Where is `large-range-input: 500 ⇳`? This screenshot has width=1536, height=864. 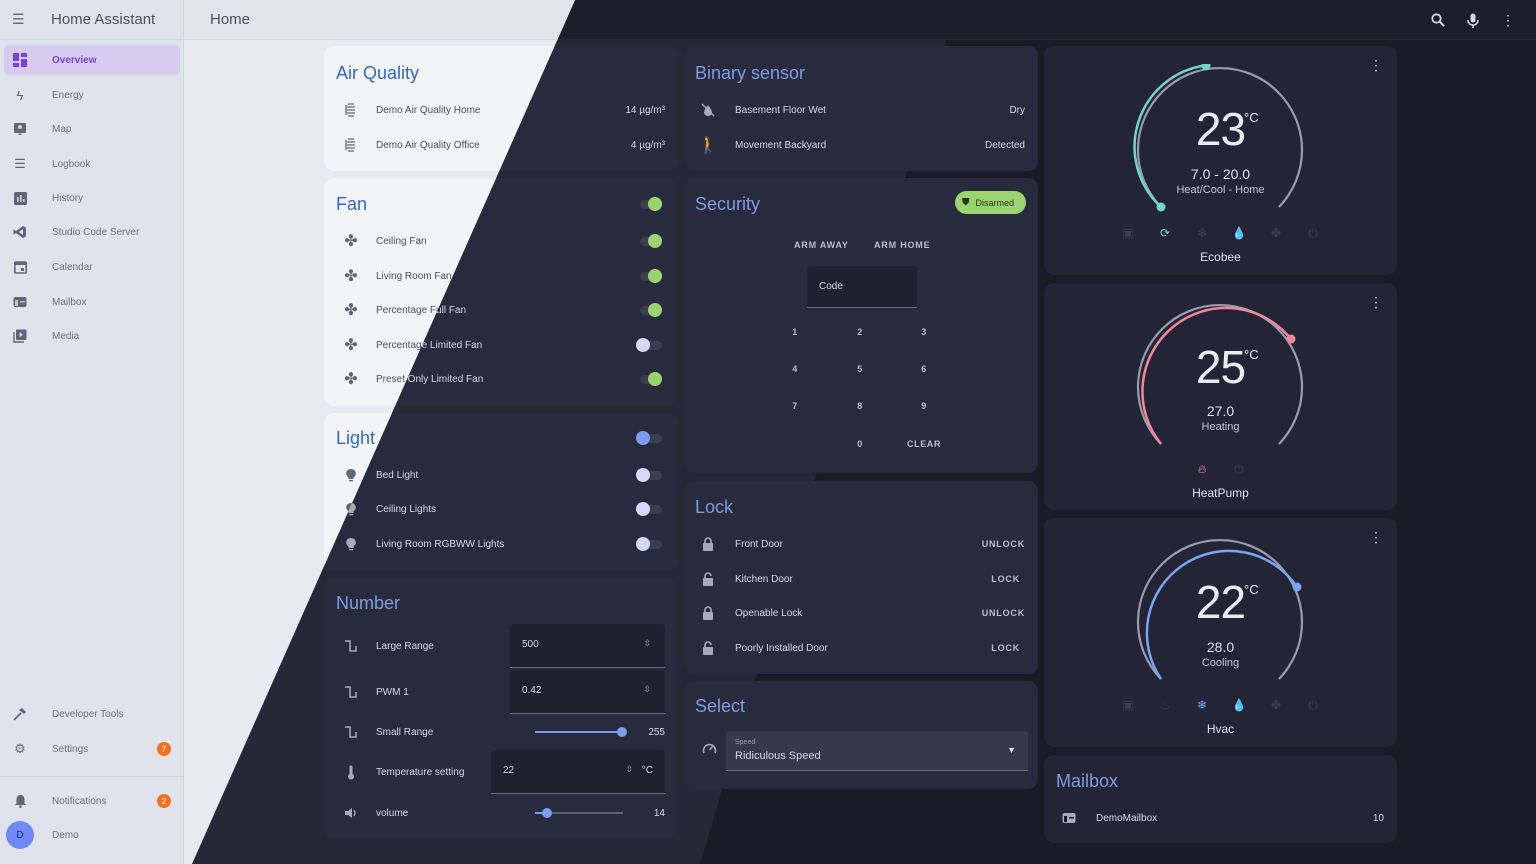
large-range-input: 500 ⇳ is located at coordinates (587, 646).